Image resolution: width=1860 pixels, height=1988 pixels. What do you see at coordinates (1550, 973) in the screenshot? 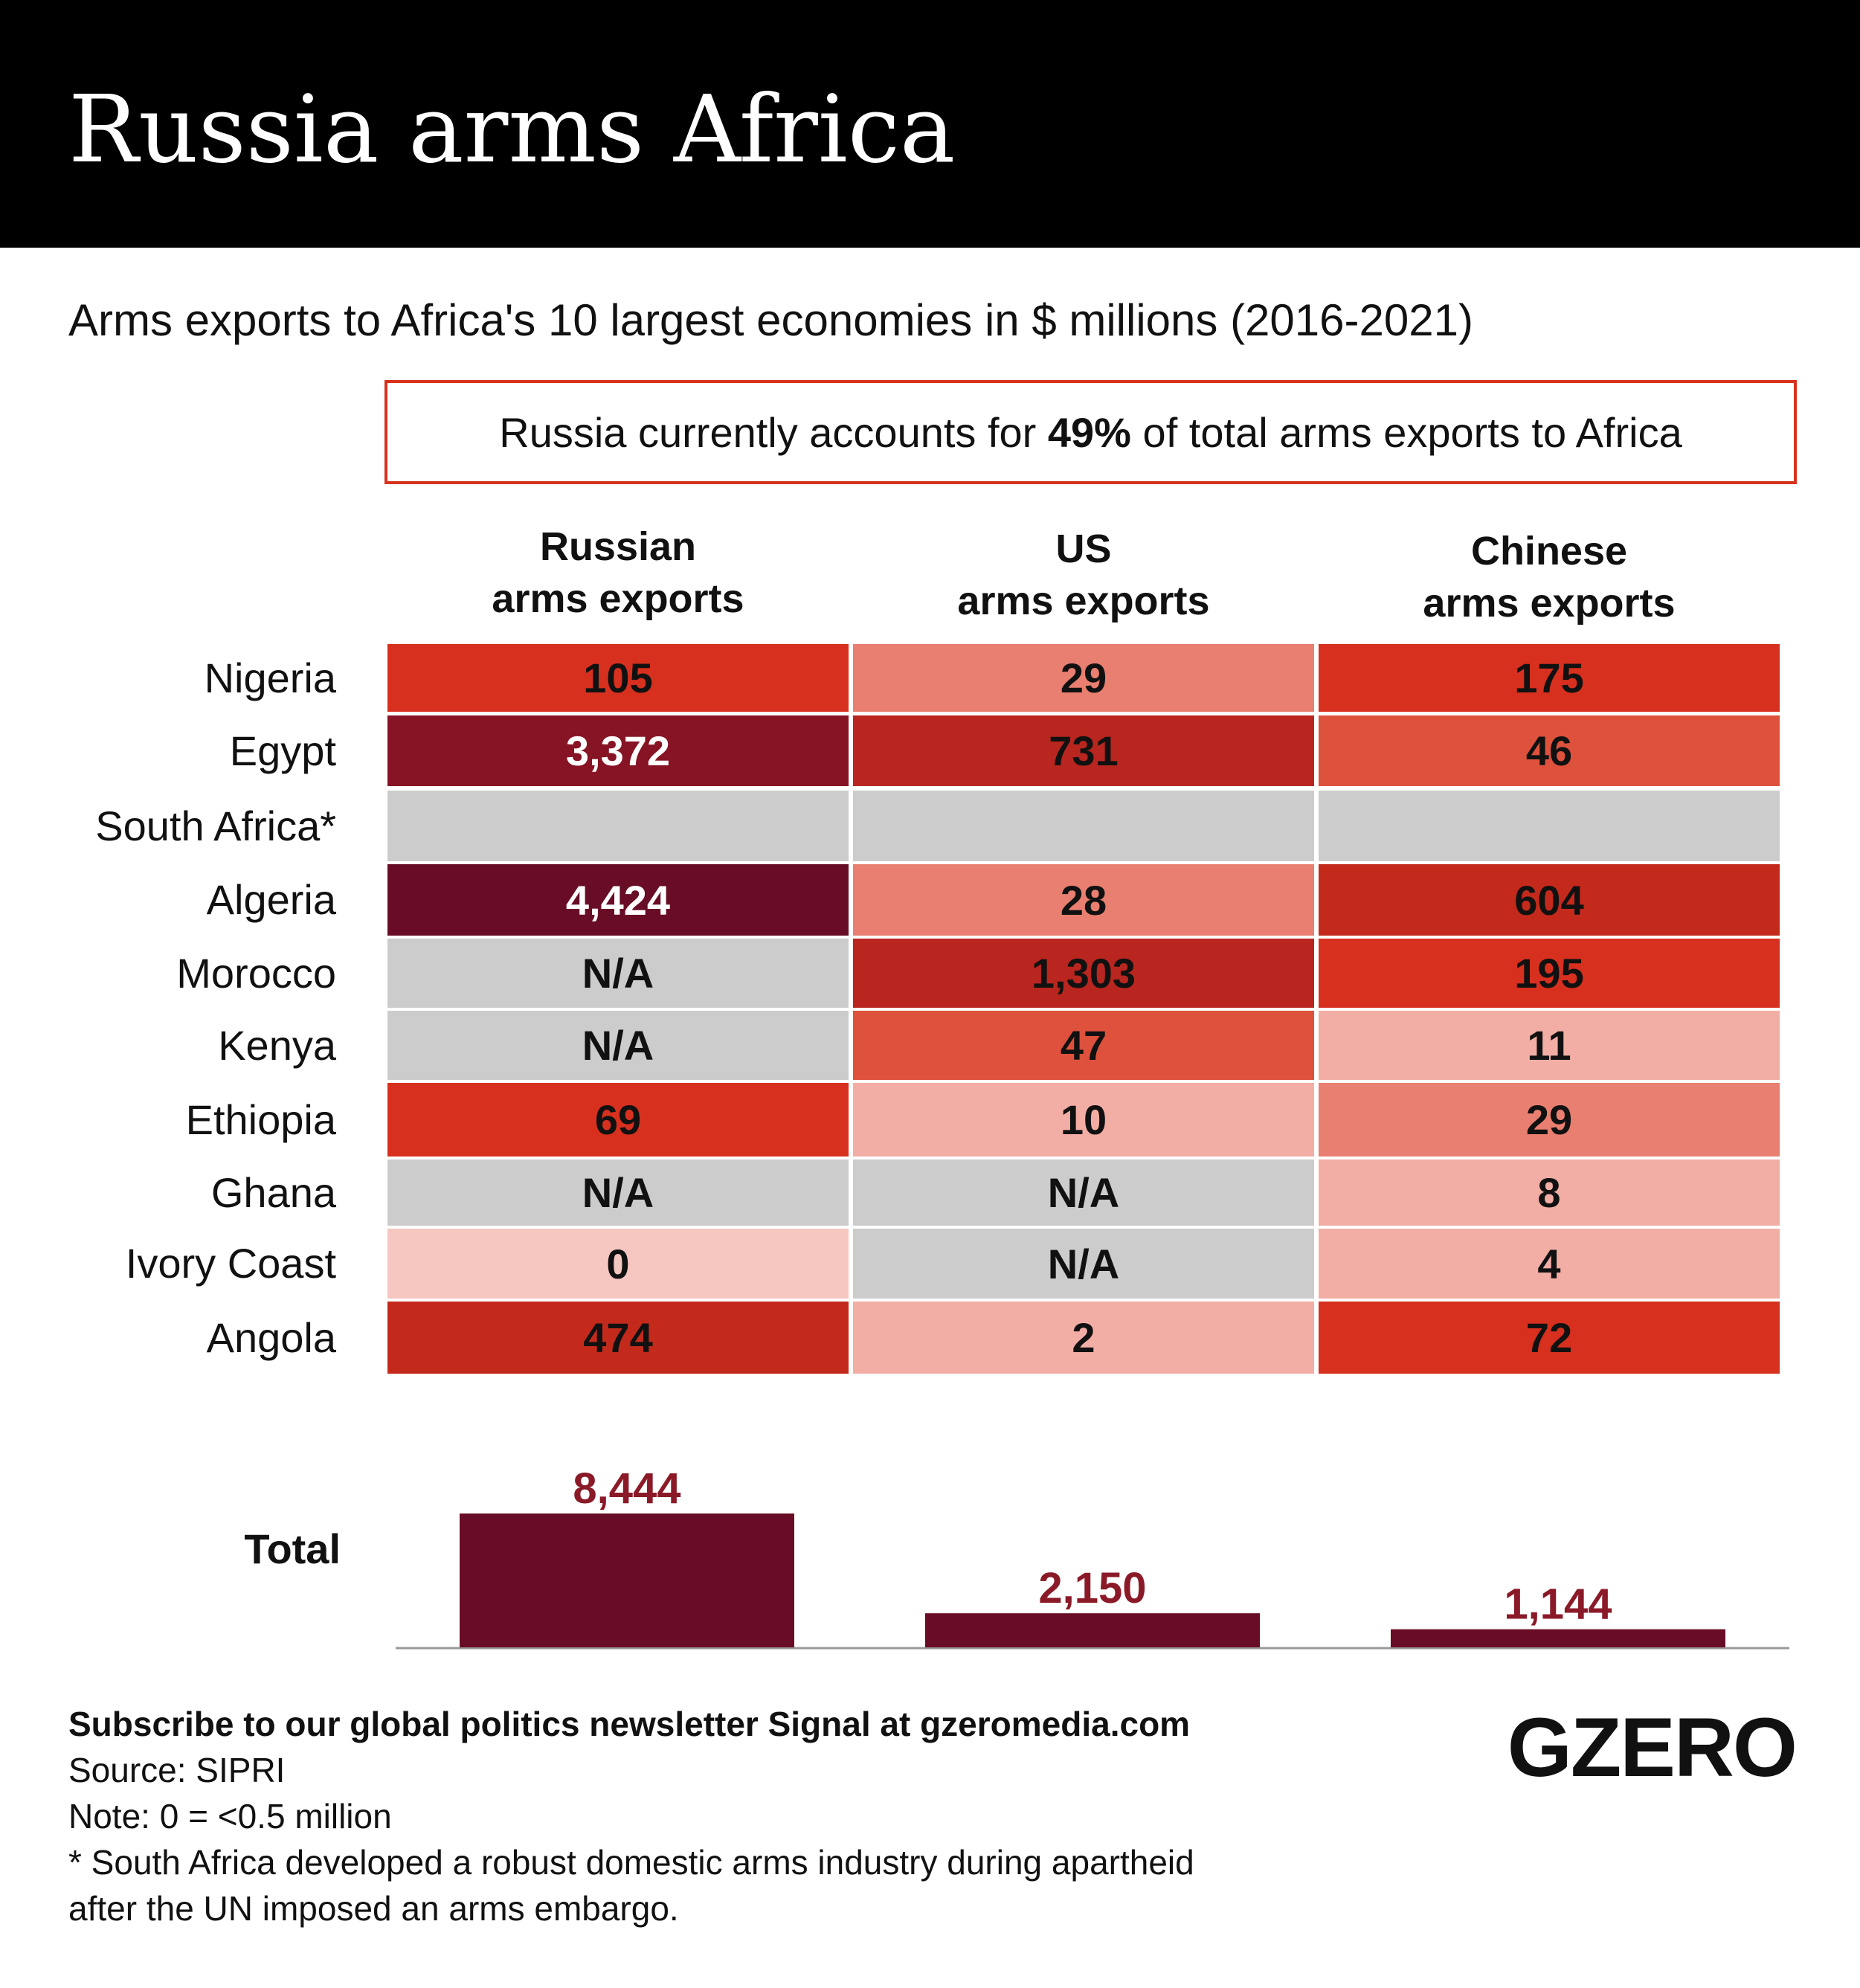
I see `heatmap-cell: 195` at bounding box center [1550, 973].